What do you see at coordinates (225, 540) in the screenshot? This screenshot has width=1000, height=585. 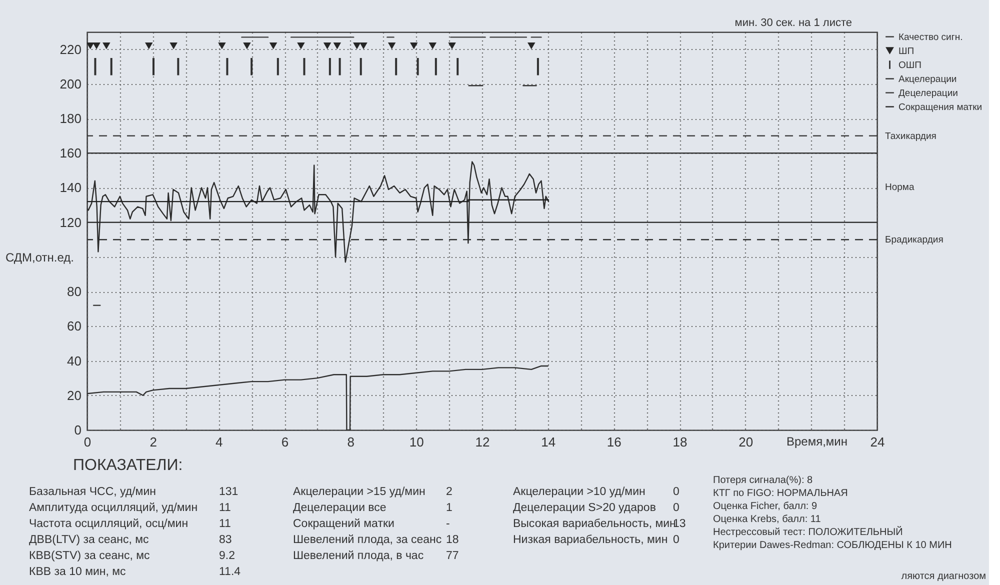 I see `text: 83` at bounding box center [225, 540].